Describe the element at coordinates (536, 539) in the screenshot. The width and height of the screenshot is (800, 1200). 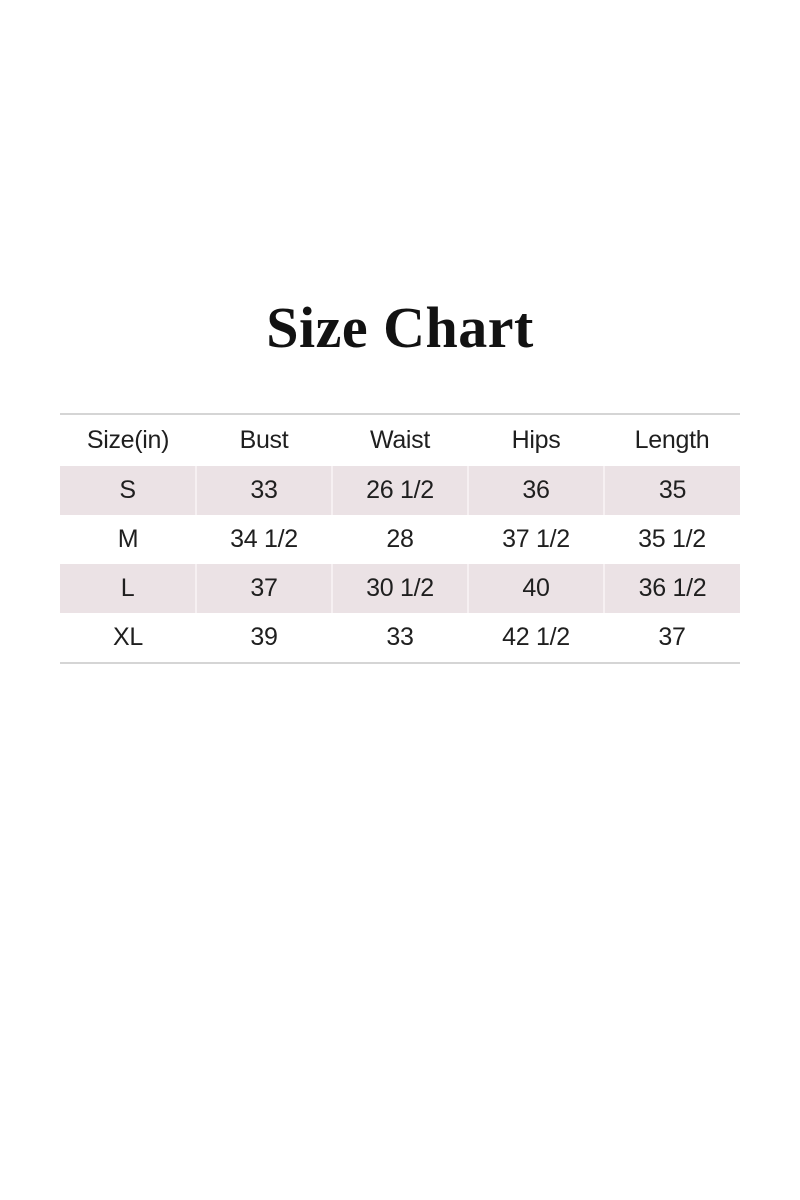
I see `cell-hips: 37 1/2` at that location.